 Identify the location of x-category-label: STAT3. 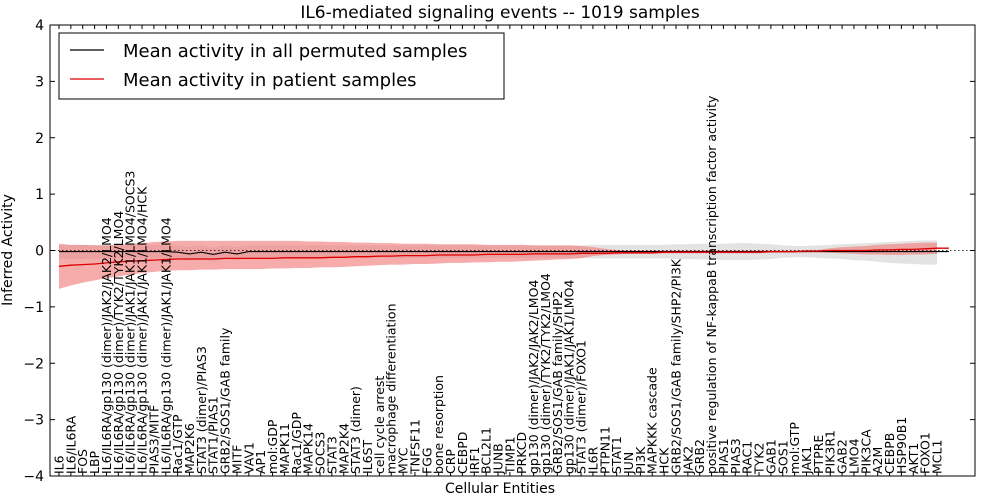
(331, 455).